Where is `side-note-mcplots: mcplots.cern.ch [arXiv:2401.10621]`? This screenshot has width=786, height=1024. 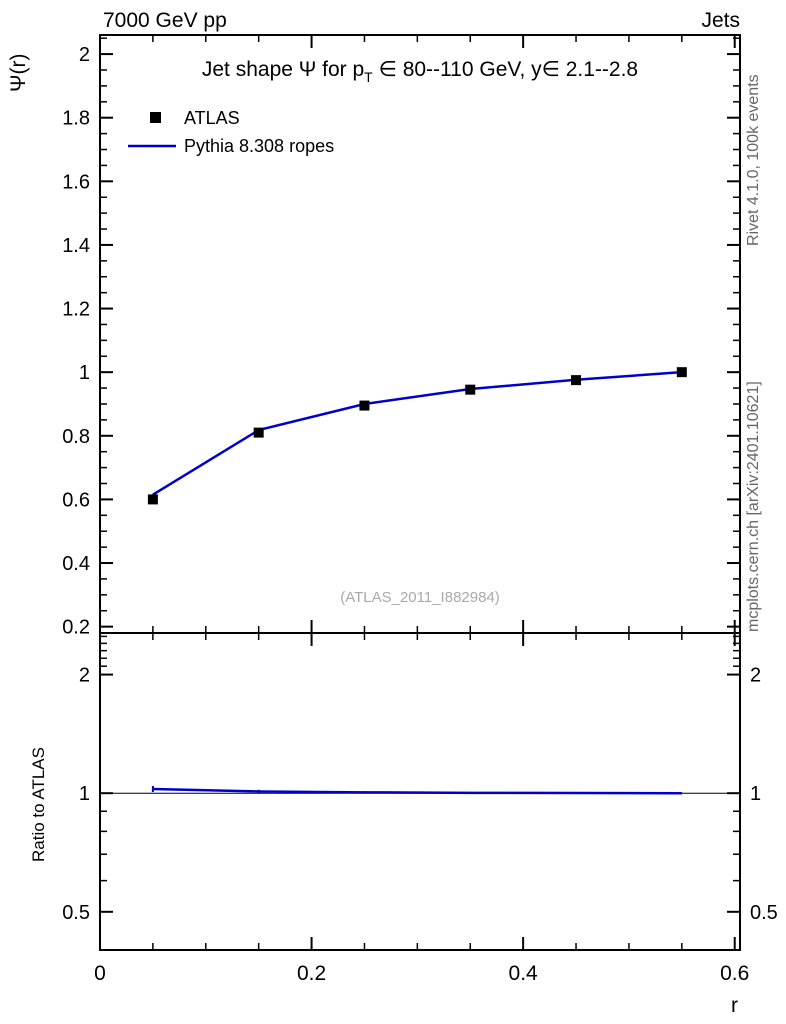 side-note-mcplots: mcplots.cern.ch [arXiv:2401.10621] is located at coordinates (753, 506).